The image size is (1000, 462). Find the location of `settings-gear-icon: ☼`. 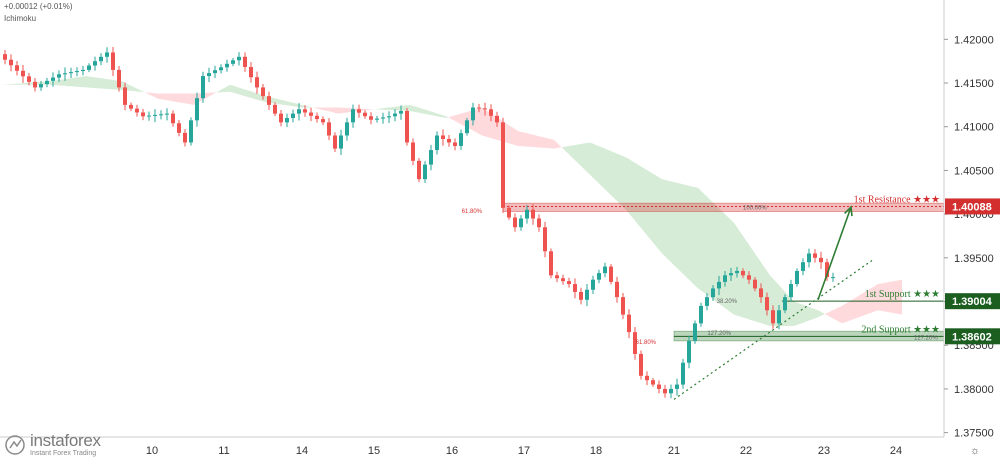

settings-gear-icon: ☼ is located at coordinates (975, 451).